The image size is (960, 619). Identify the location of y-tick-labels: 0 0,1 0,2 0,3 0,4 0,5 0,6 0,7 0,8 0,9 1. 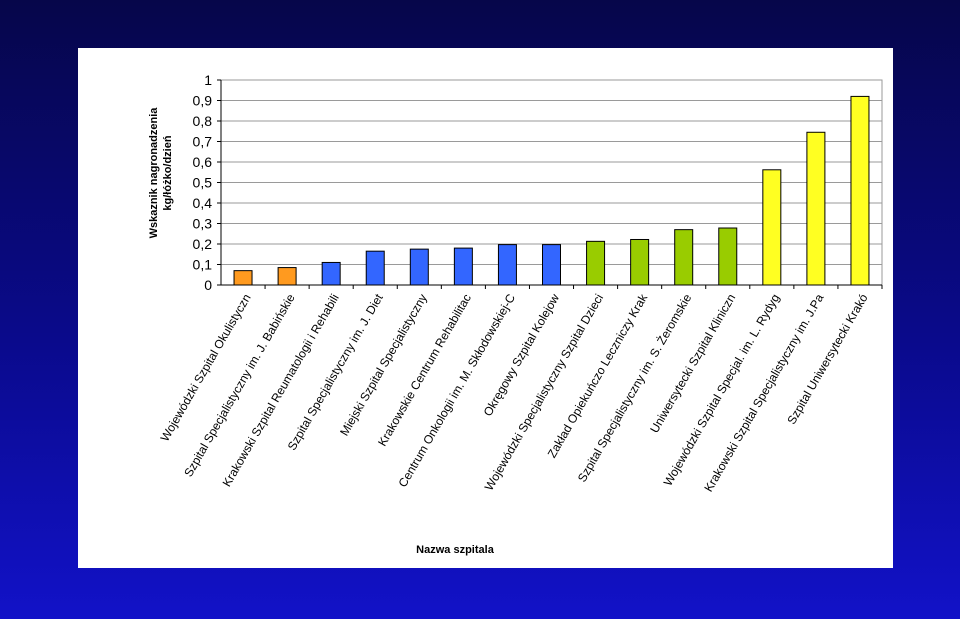
(203, 182).